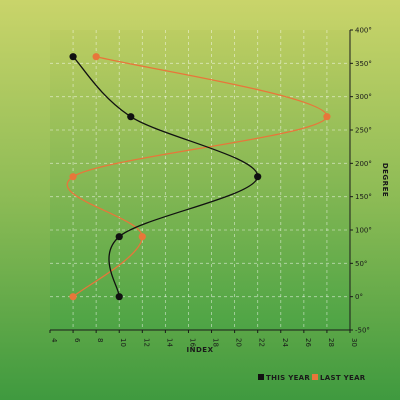 This screenshot has width=400, height=400. Describe the element at coordinates (363, 197) in the screenshot. I see `y-tick-label: 150°` at that location.